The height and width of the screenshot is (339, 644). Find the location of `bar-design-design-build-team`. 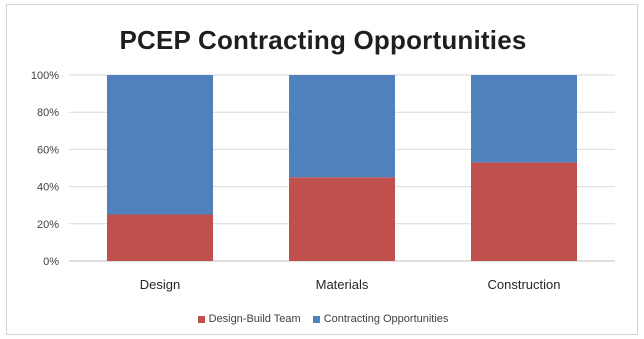

bar-design-design-build-team is located at coordinates (160, 237).